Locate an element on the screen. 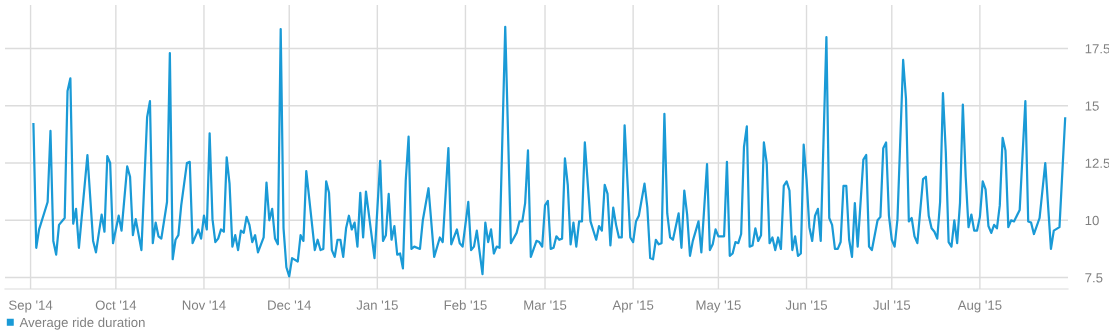  x-tick-label: Apr '15 is located at coordinates (633, 306).